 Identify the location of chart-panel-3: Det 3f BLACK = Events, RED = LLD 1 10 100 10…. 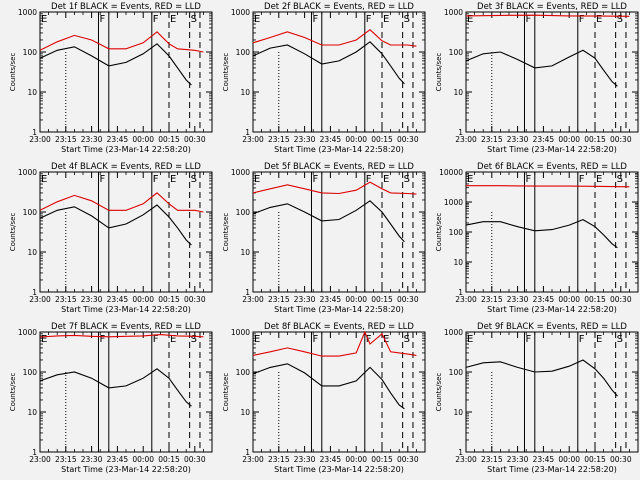
(537, 78).